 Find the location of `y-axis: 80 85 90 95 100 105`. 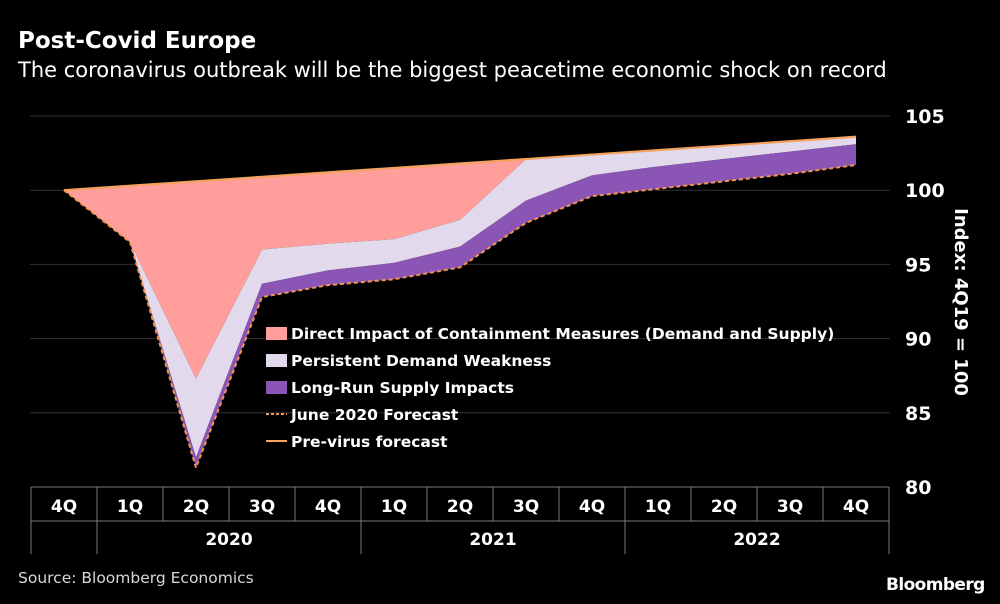

y-axis: 80 85 90 95 100 105 is located at coordinates (925, 302).